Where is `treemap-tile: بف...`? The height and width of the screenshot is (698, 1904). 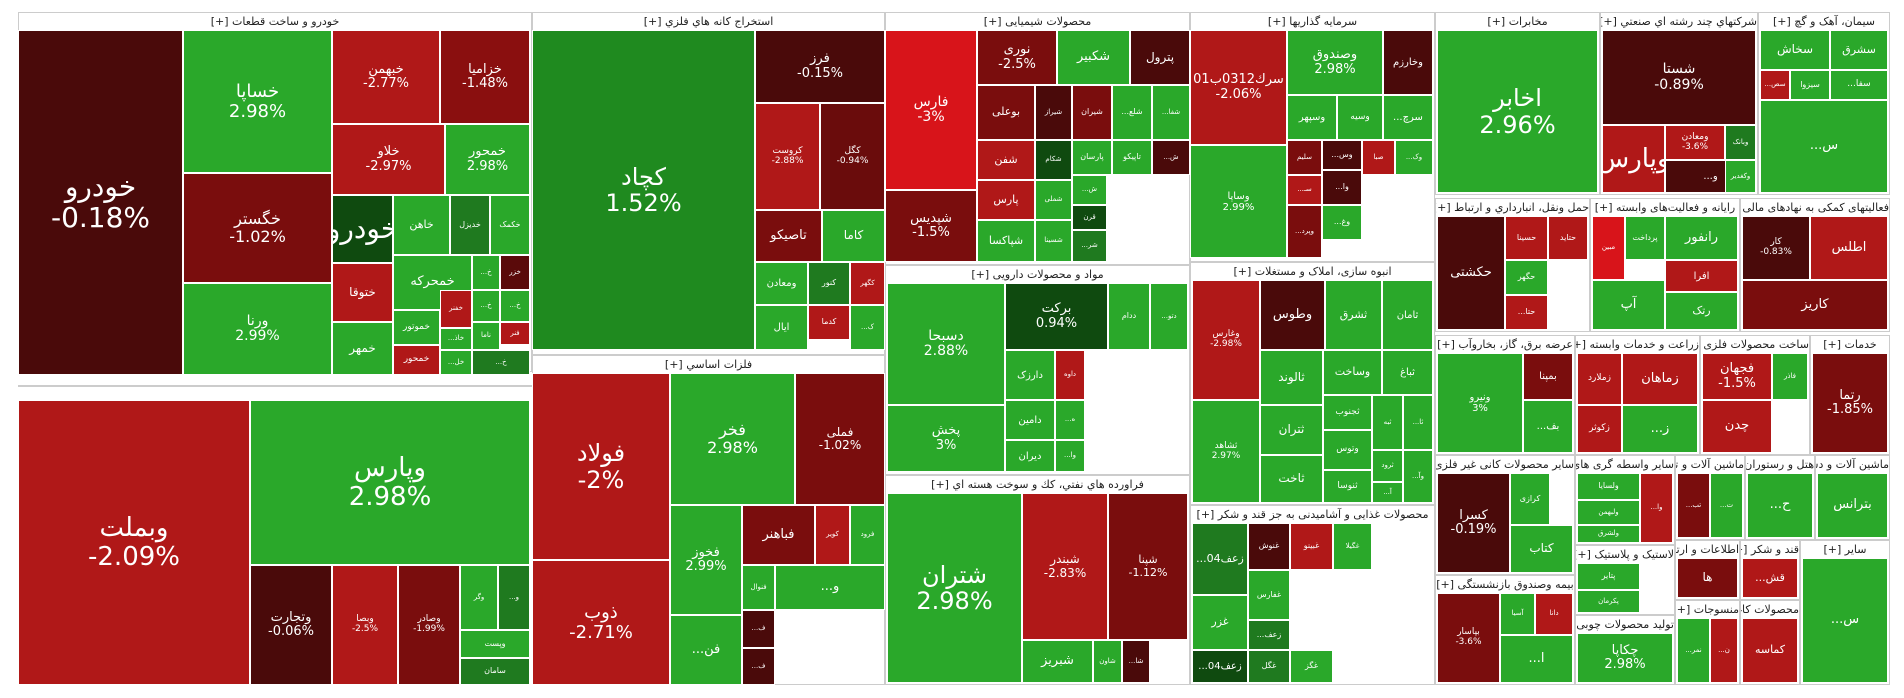
treemap-tile: بف... is located at coordinates (1548, 426).